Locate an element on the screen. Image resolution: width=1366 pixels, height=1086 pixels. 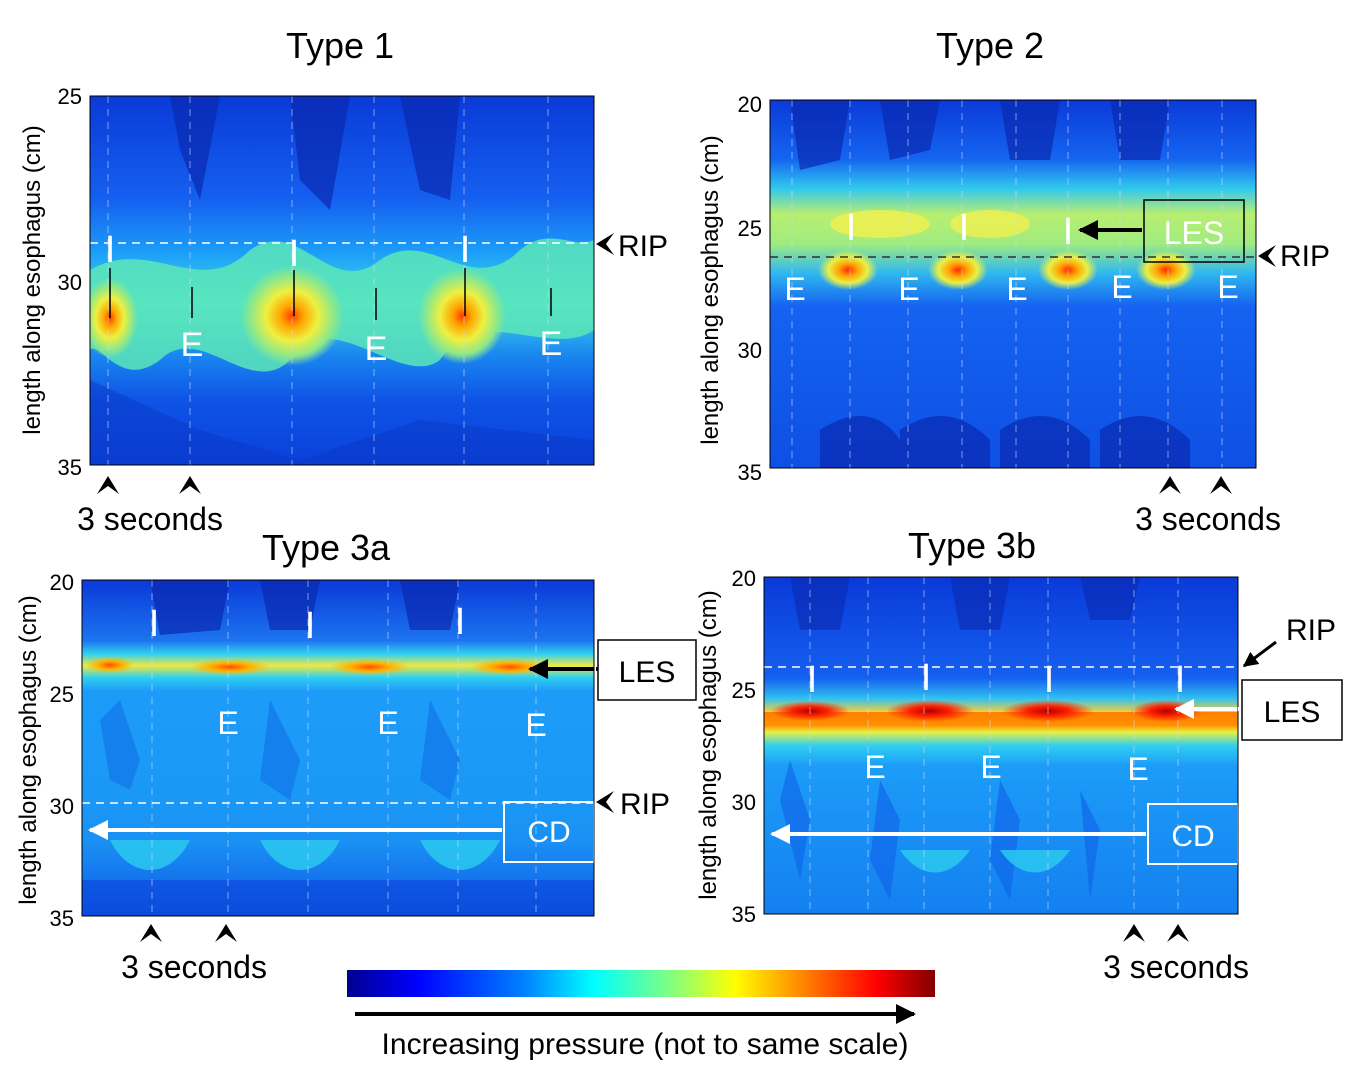
pressure-topography-plot: I I I I E E E CD is located at coordinates (1001, 745).